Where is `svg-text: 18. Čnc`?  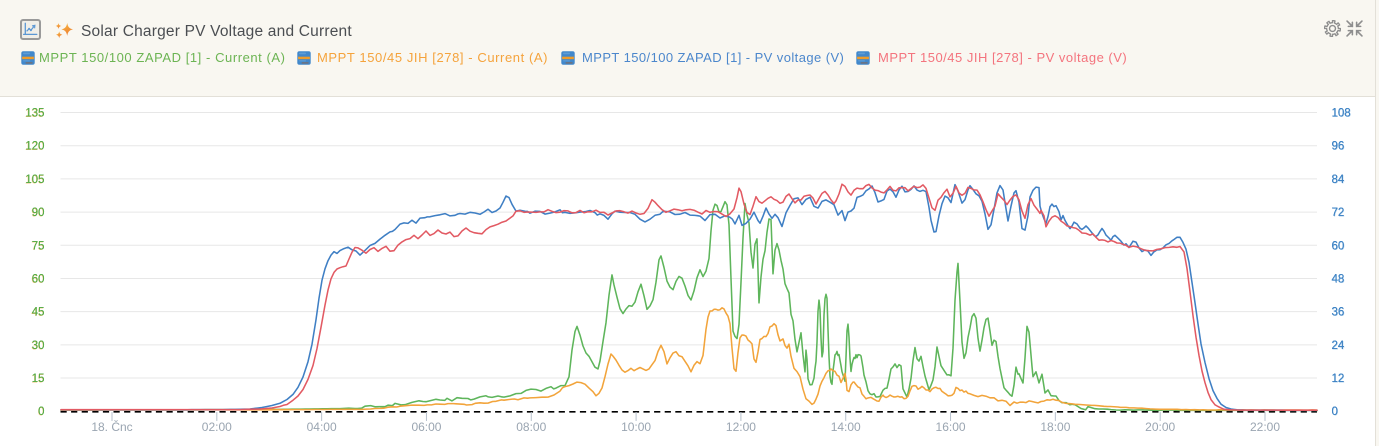
svg-text: 18. Čnc is located at coordinates (111, 426).